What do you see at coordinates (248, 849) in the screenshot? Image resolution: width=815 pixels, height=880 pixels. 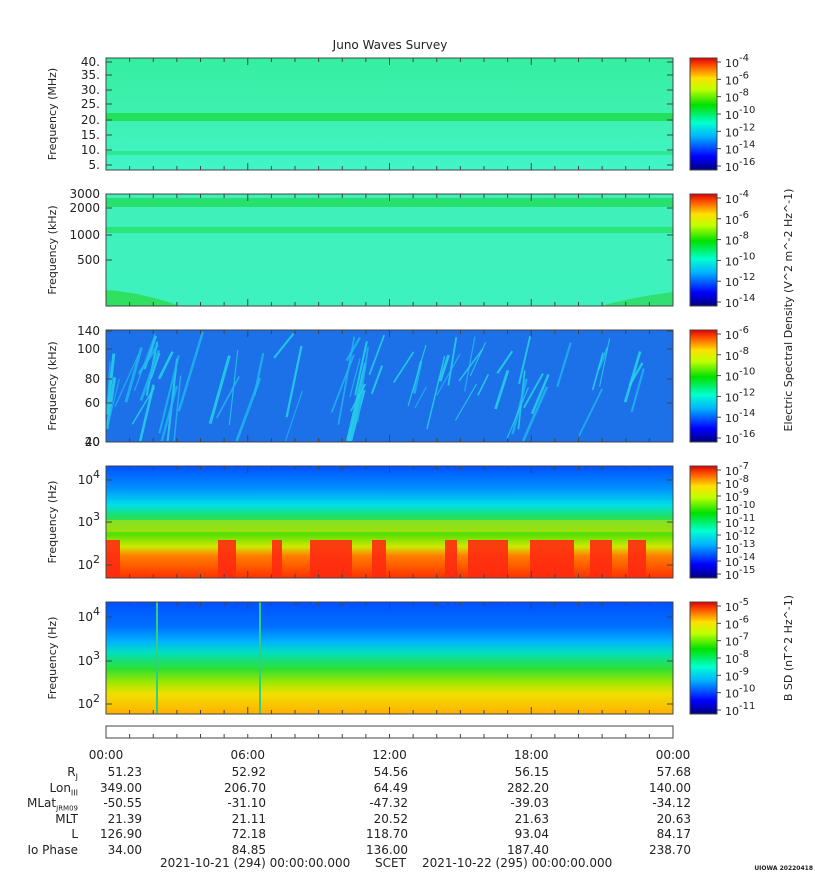 I see `ephemeris-value: 84.85` at bounding box center [248, 849].